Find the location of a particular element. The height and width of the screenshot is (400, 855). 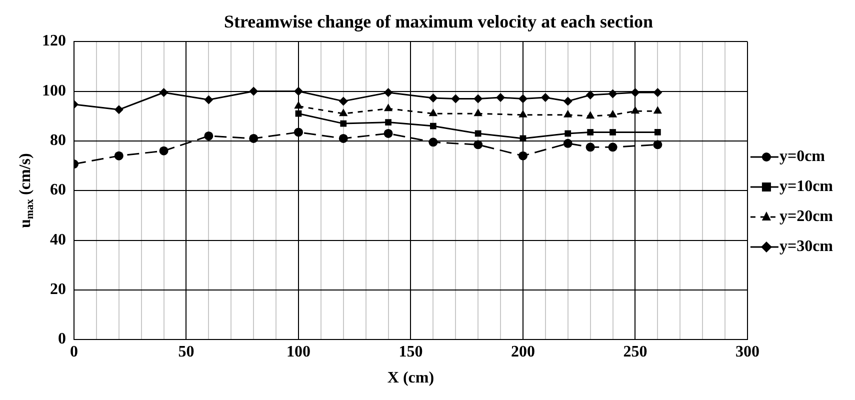

x-tick-label: 0 is located at coordinates (74, 351).